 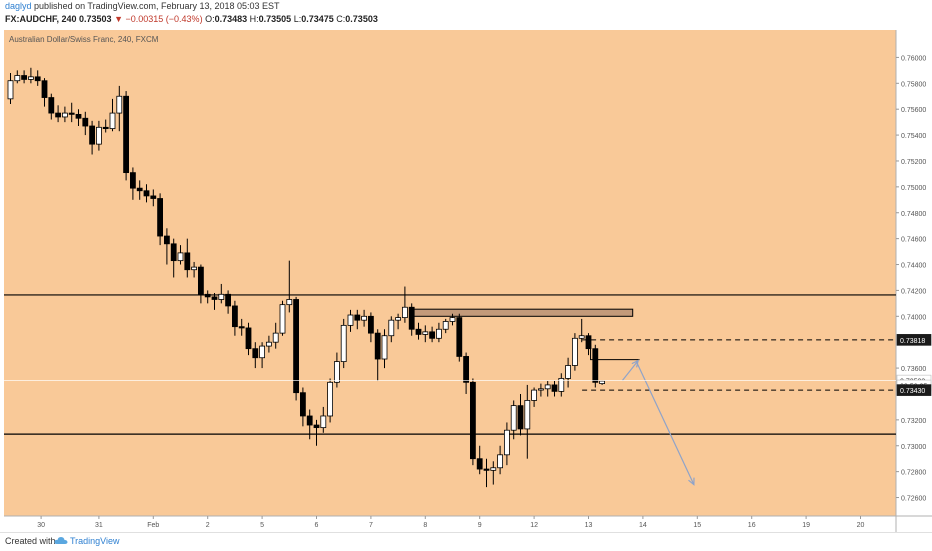 I want to click on price-tick-label: 0.74400, so click(x=913, y=266).